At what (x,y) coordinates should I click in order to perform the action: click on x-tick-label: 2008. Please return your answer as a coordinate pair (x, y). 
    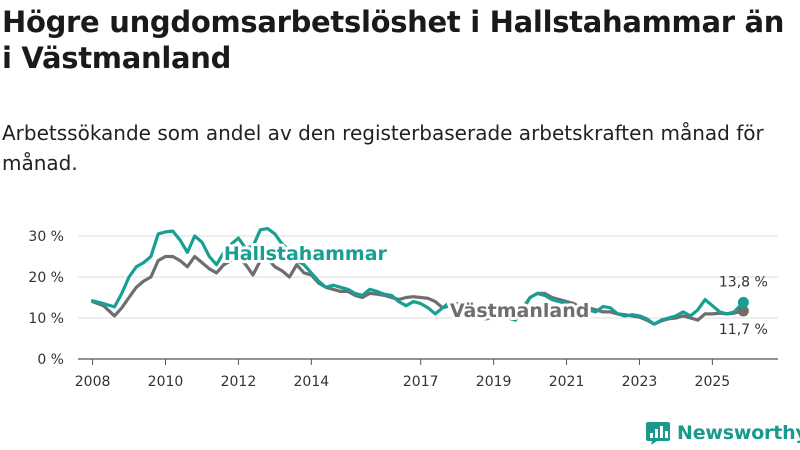
    Looking at the image, I should click on (93, 382).